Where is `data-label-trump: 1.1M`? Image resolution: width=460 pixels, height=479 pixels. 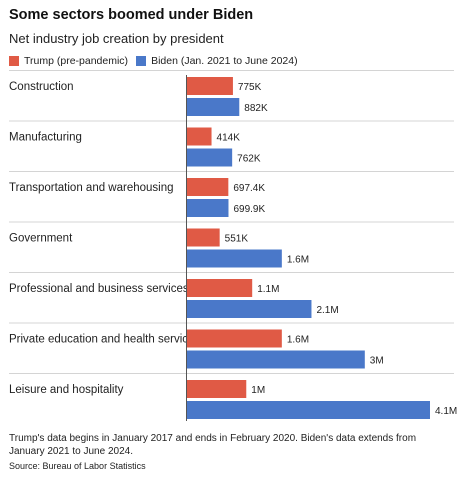
data-label-trump: 1.1M is located at coordinates (268, 289).